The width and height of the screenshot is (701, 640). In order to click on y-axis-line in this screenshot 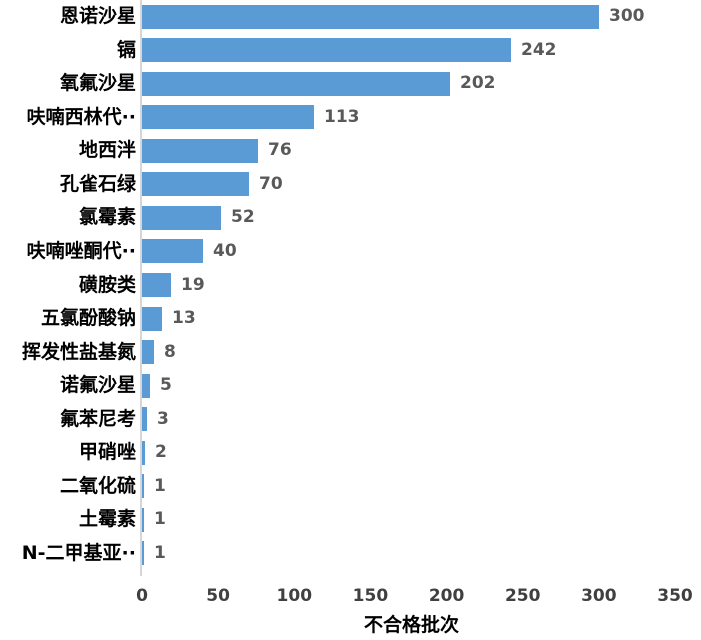, I will do `click(141, 288)`.